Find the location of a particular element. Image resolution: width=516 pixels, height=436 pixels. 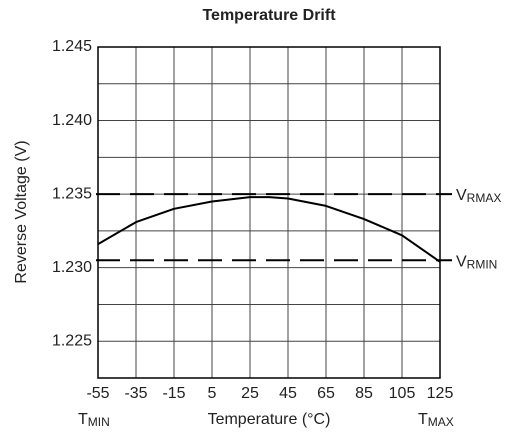

x-tick-label: 125 is located at coordinates (440, 393).